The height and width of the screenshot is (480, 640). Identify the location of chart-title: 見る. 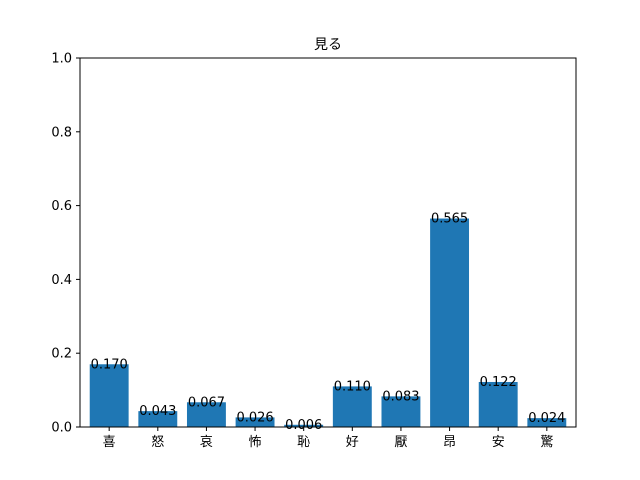
(328, 45).